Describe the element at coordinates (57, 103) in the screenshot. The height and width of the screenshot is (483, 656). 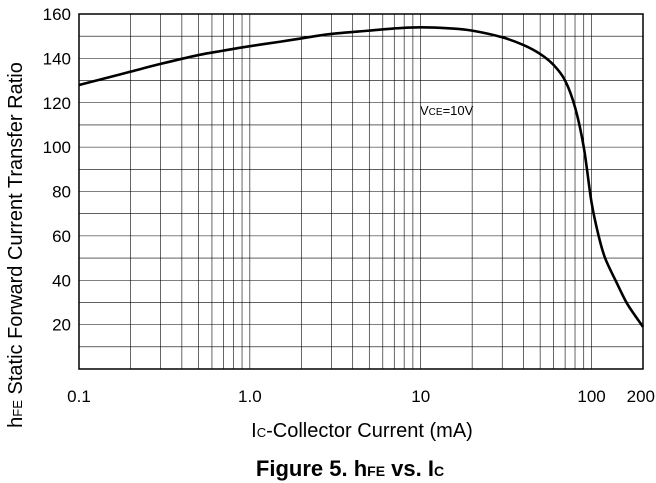
I see `y-tick-label: 120` at that location.